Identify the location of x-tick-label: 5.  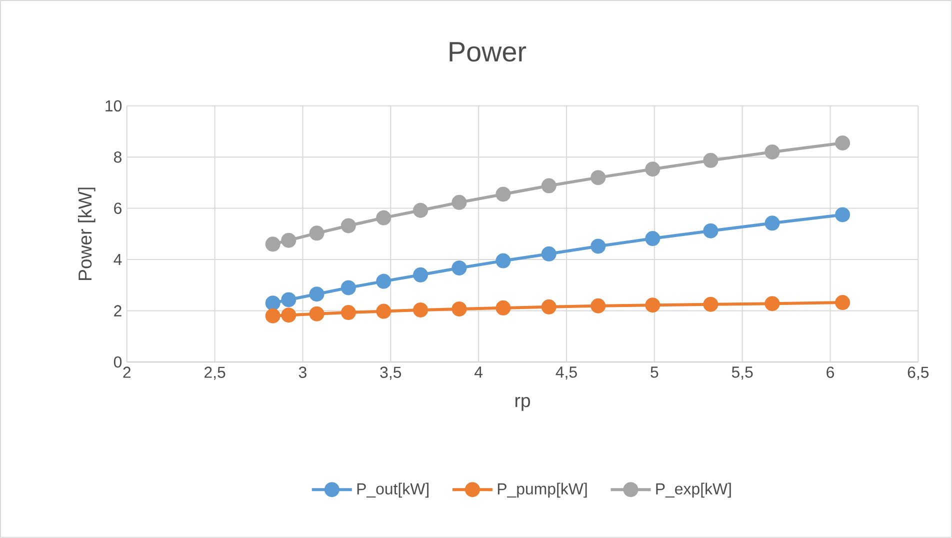
(654, 372).